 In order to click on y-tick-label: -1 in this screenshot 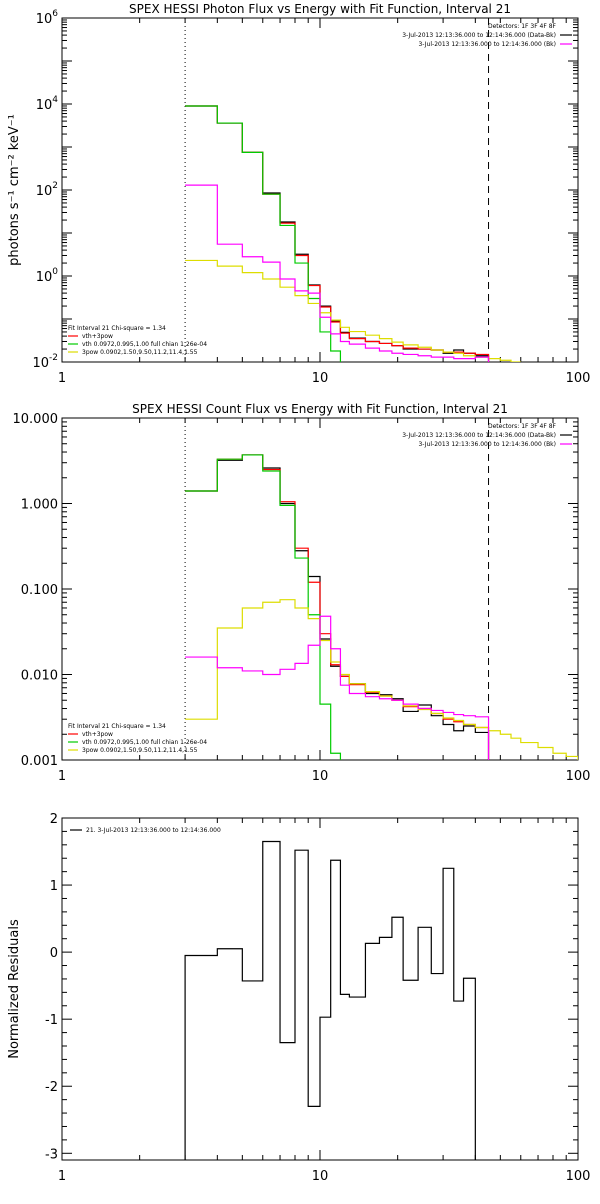, I will do `click(51, 1020)`.